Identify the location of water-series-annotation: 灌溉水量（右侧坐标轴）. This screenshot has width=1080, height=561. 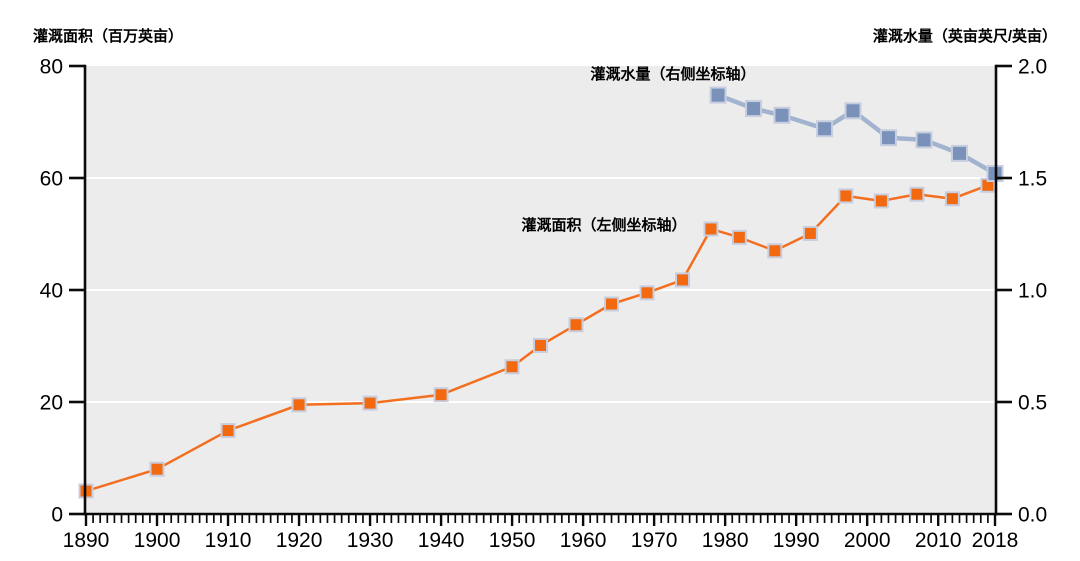
(673, 74).